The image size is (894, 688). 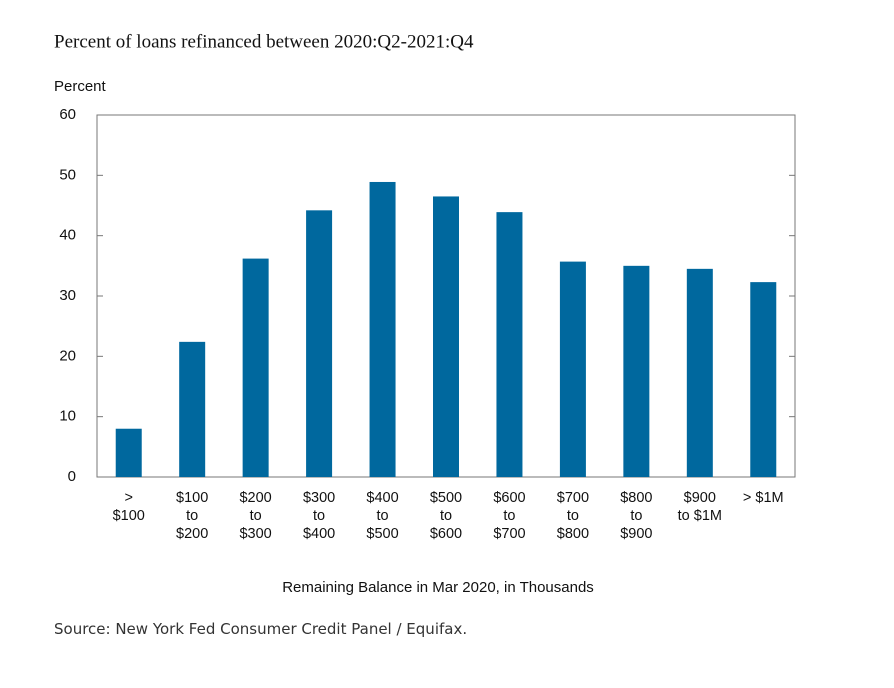 I want to click on y-tick-label: 40, so click(x=67, y=235).